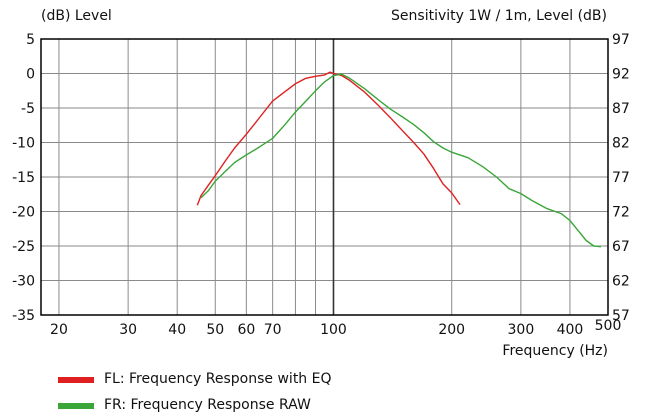 This screenshot has height=419, width=657. Describe the element at coordinates (30, 40) in the screenshot. I see `y-tick-label: 5` at that location.